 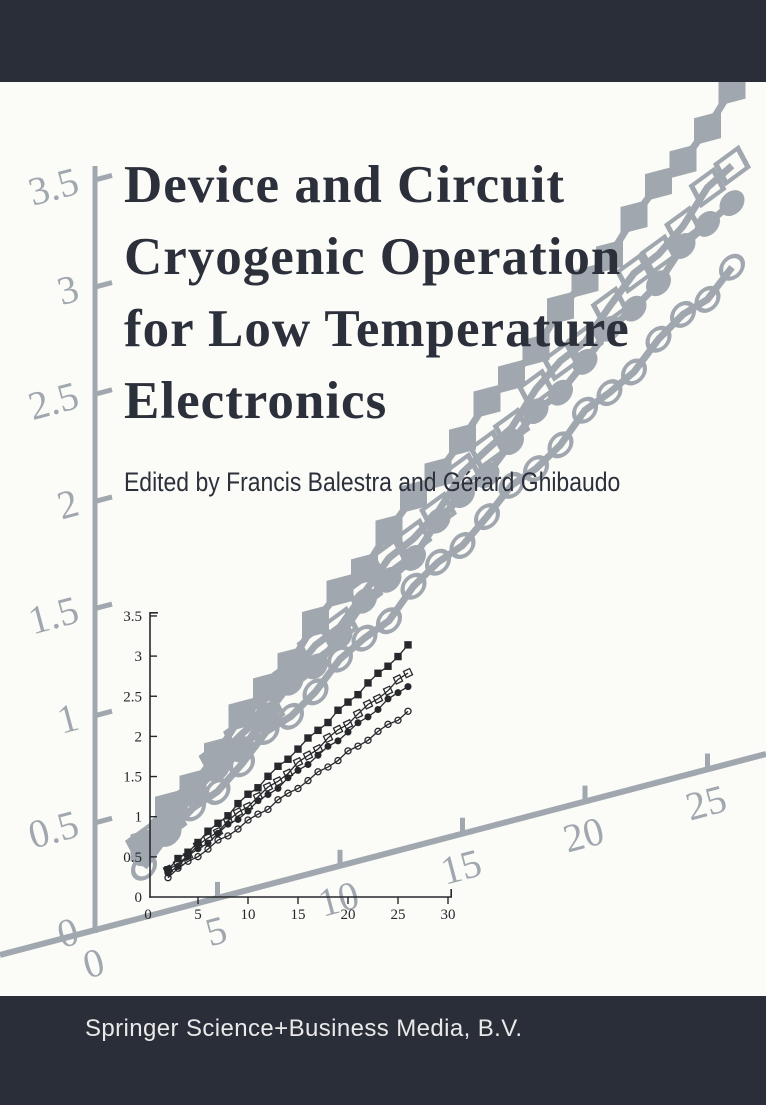 I want to click on inset-chart-layer: 0 0.5 1 1.5 2 2.5 3 3.5 0 5 10 15 20 25 30, so click(x=289, y=766).